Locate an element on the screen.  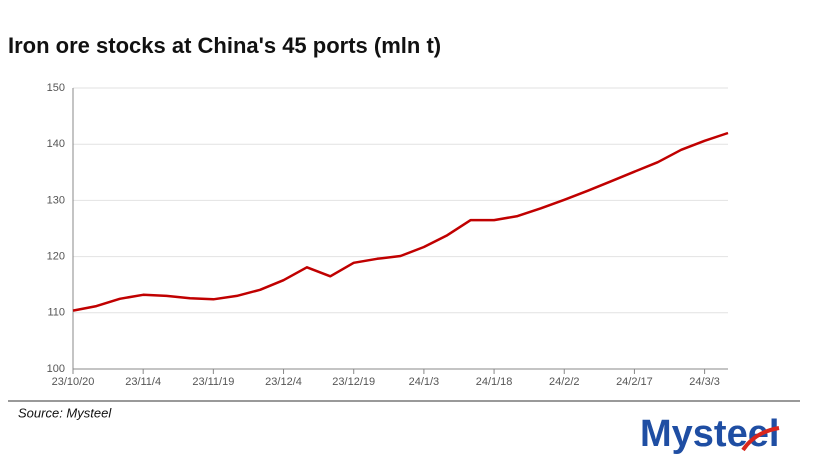
y-tick-label: 100 is located at coordinates (56, 369).